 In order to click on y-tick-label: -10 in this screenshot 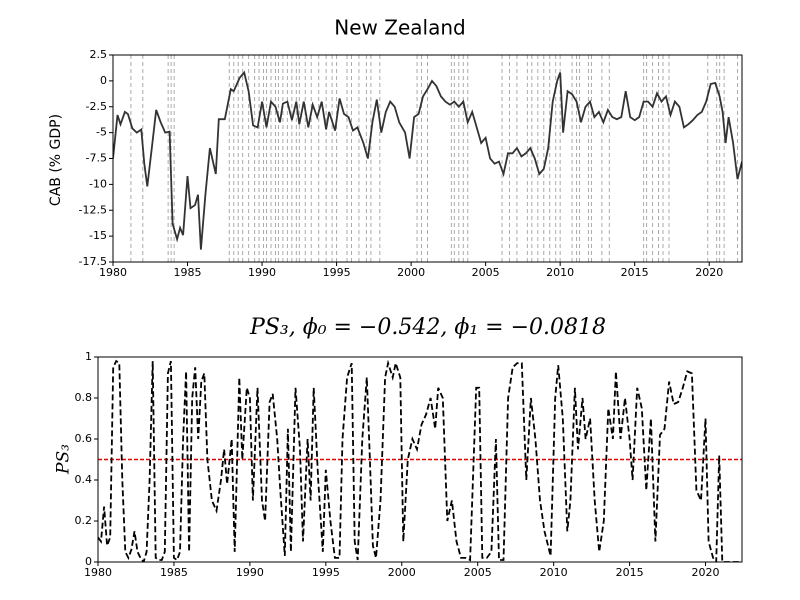, I will do `click(98, 183)`.